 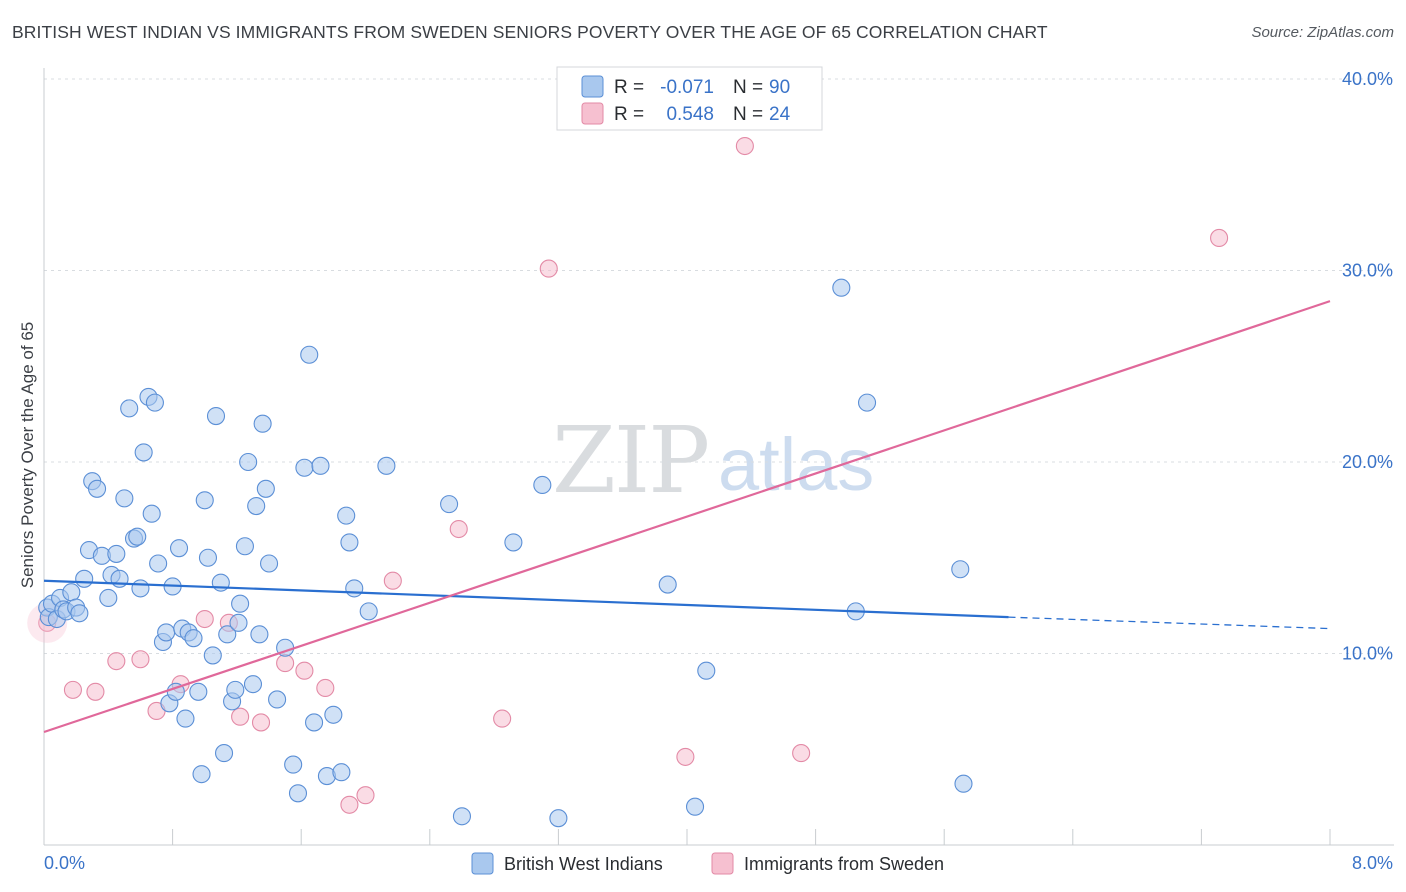 I want to click on legend-r-value: 0.548, so click(x=690, y=114).